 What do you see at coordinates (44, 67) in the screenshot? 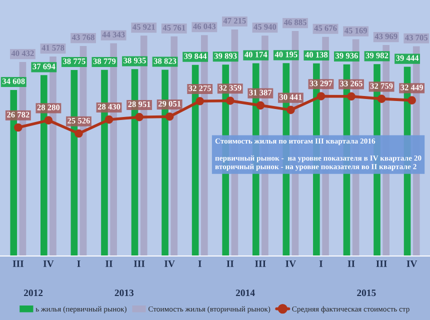
I see `data-label: 37 694` at bounding box center [44, 67].